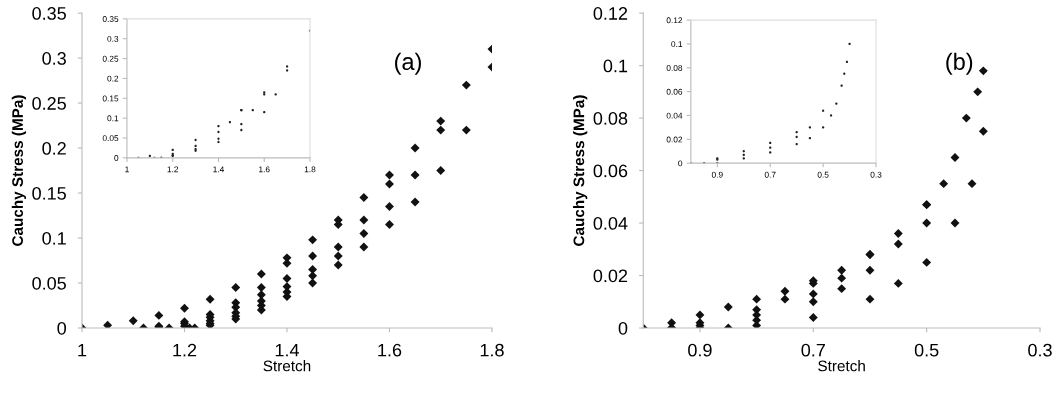 This screenshot has width=1058, height=410. Describe the element at coordinates (959, 63) in the screenshot. I see `annotation: (b)` at that location.